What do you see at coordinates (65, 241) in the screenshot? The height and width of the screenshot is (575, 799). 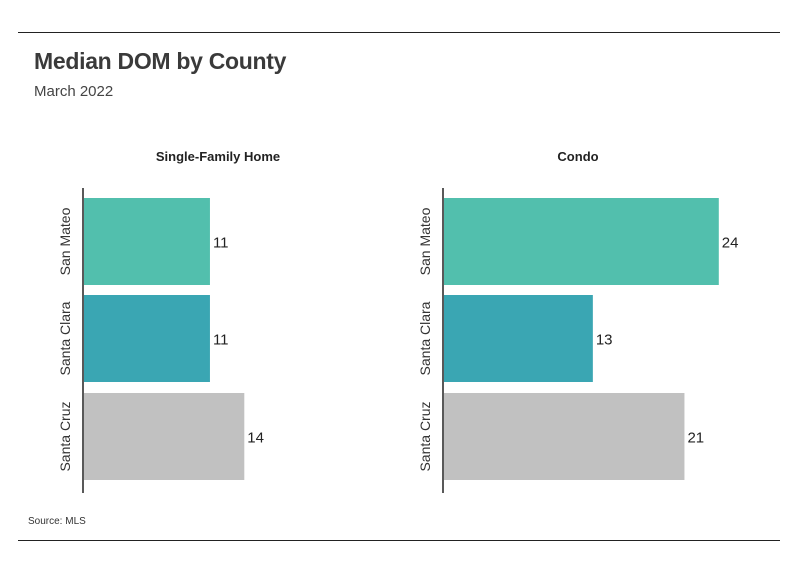 I see `category-label-single-family-home-san-mateo: San Mateo` at bounding box center [65, 241].